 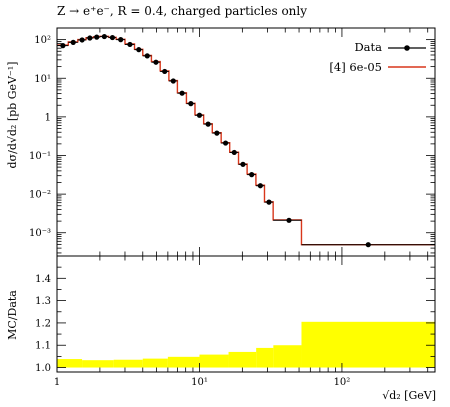 I want to click on x-tick-label: 10¹, so click(x=199, y=382).